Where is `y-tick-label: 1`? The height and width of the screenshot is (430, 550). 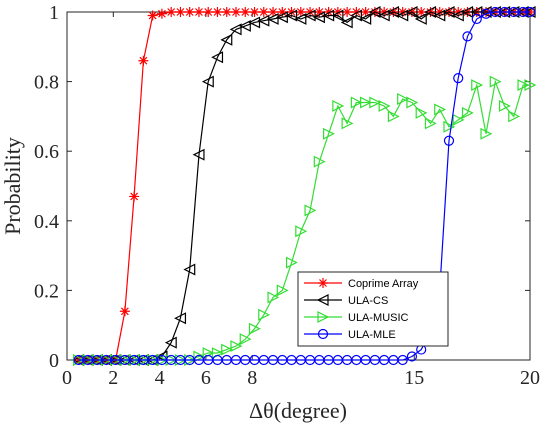
y-tick-label: 1 is located at coordinates (54, 13).